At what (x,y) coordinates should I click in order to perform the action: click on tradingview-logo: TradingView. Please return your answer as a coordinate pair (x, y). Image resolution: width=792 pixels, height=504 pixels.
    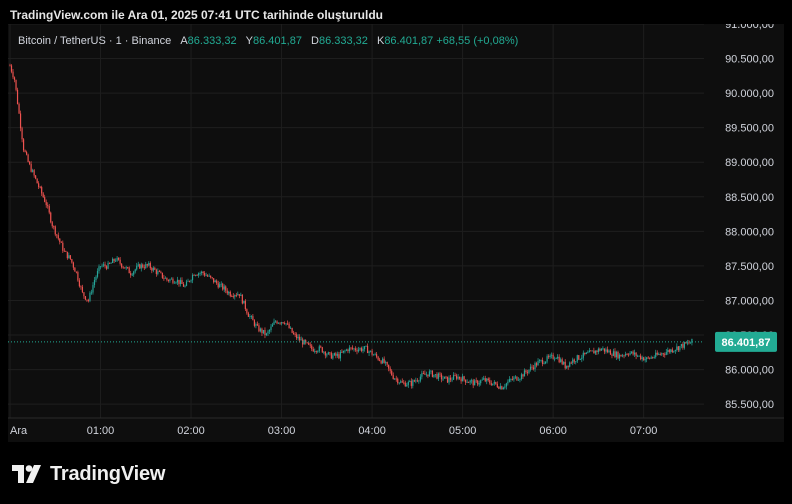
    Looking at the image, I should click on (88, 474).